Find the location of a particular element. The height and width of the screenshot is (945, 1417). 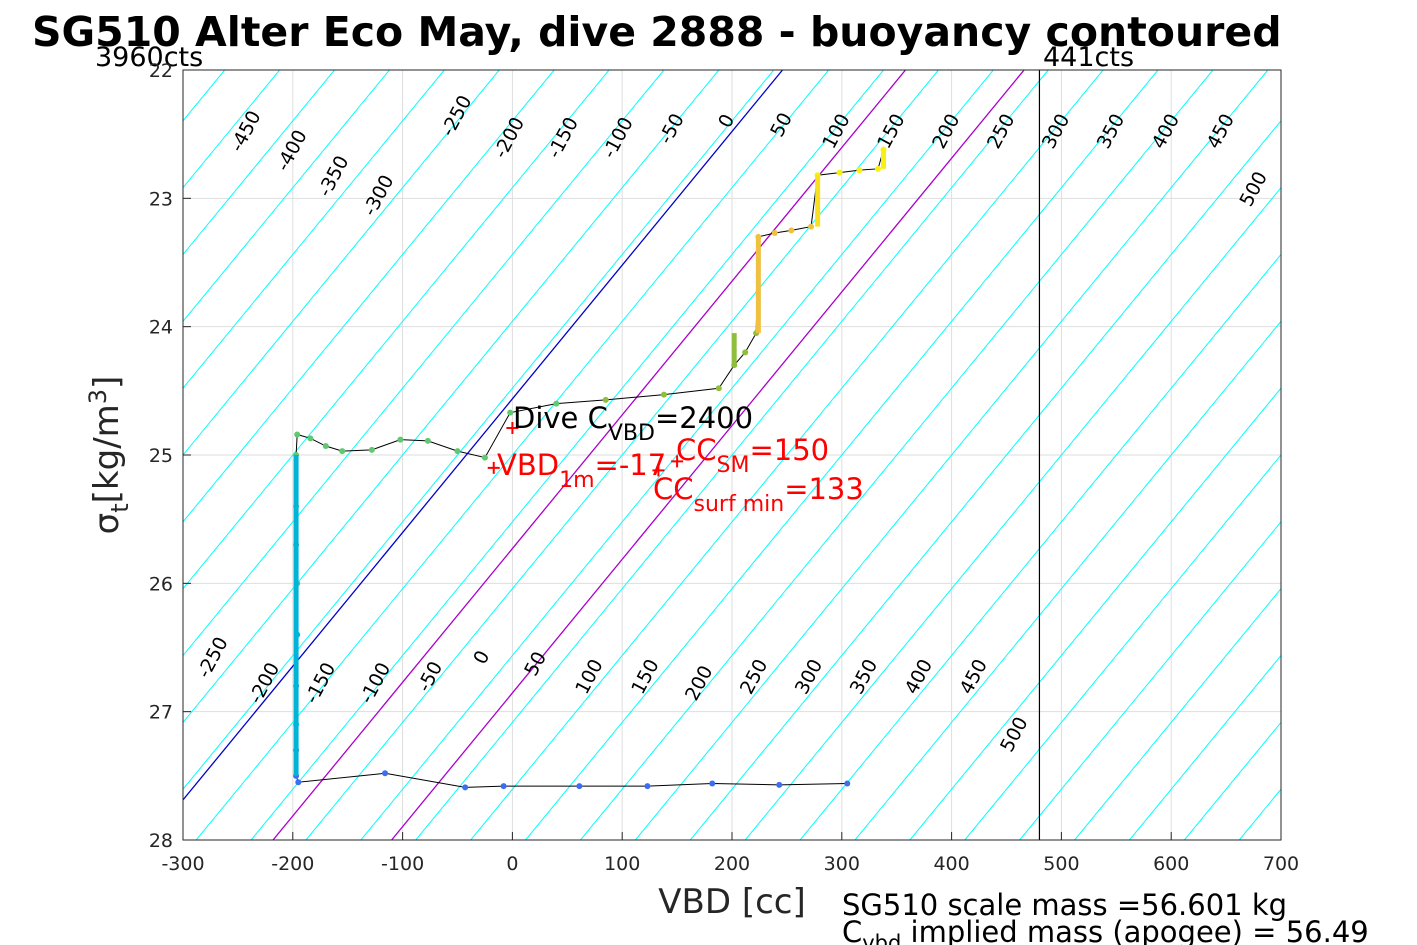

svg-text: CCsurf min=133 is located at coordinates (758, 494).